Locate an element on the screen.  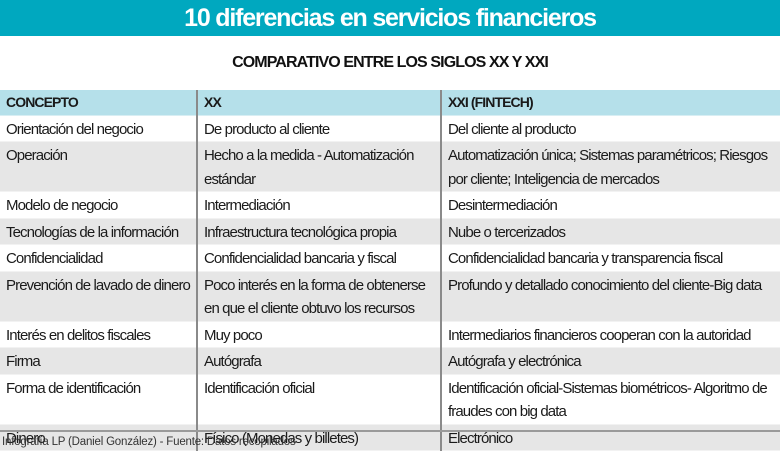
cell-xx: Intermediación is located at coordinates (318, 205).